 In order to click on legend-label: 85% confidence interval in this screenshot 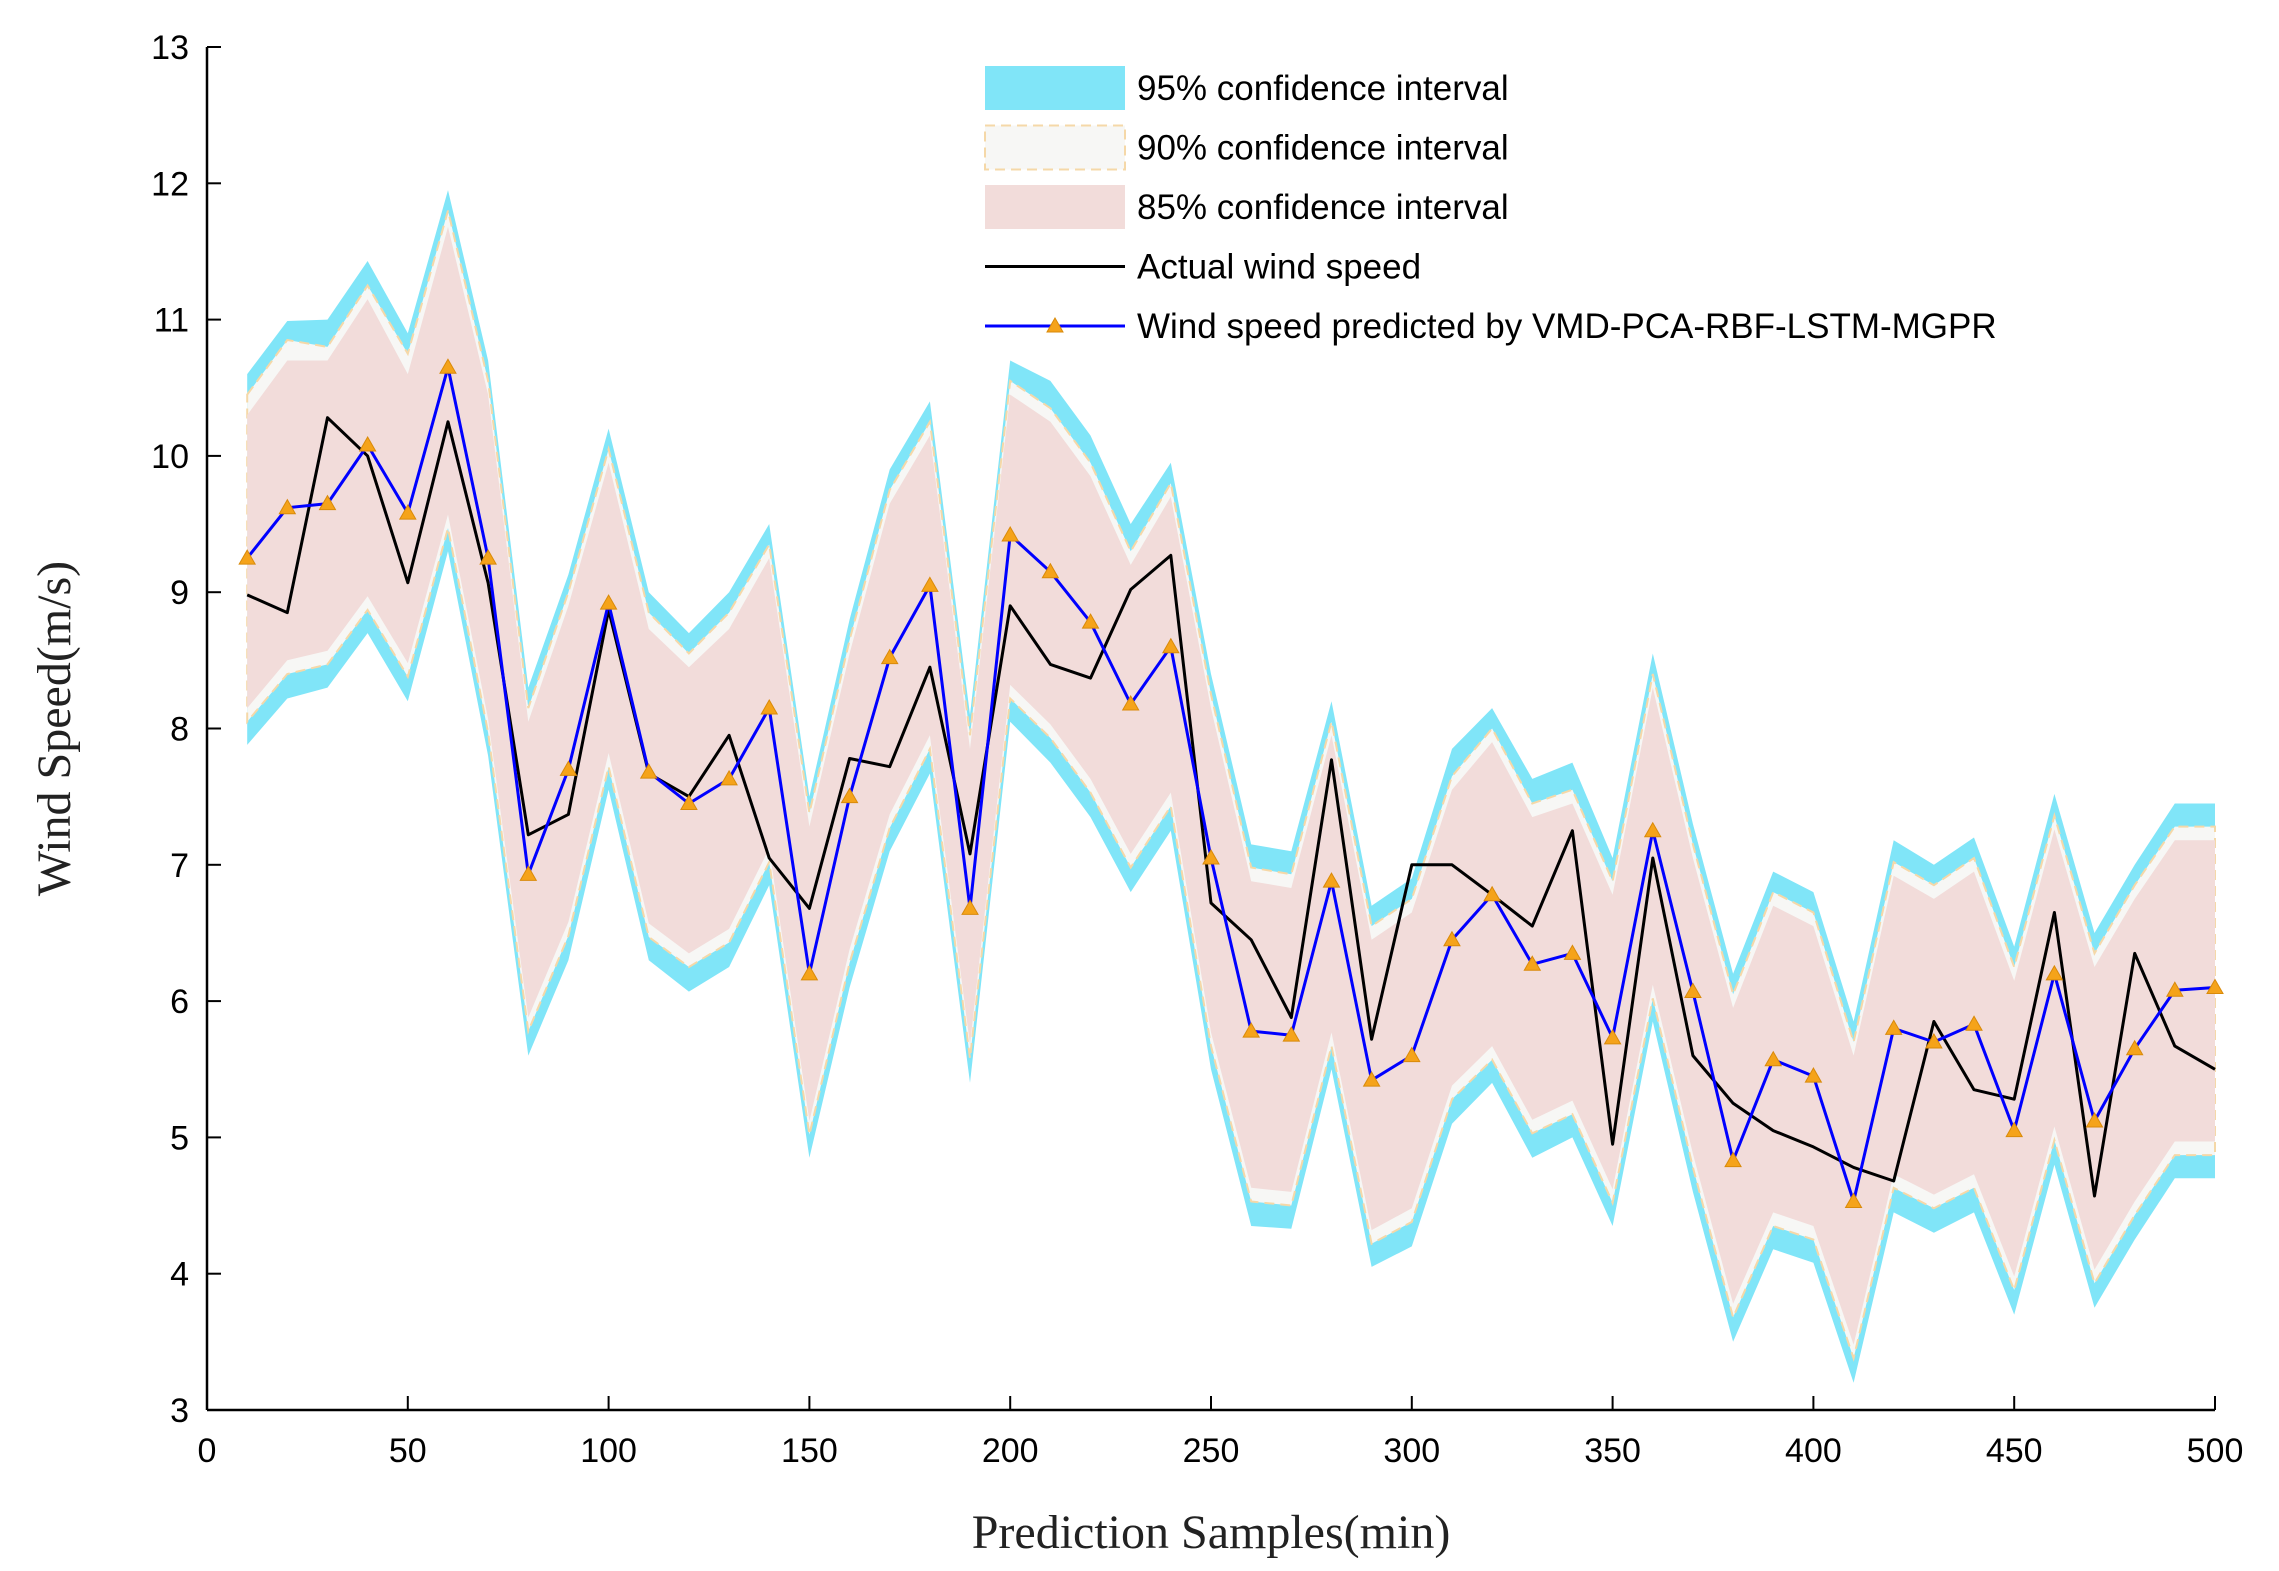, I will do `click(1323, 207)`.